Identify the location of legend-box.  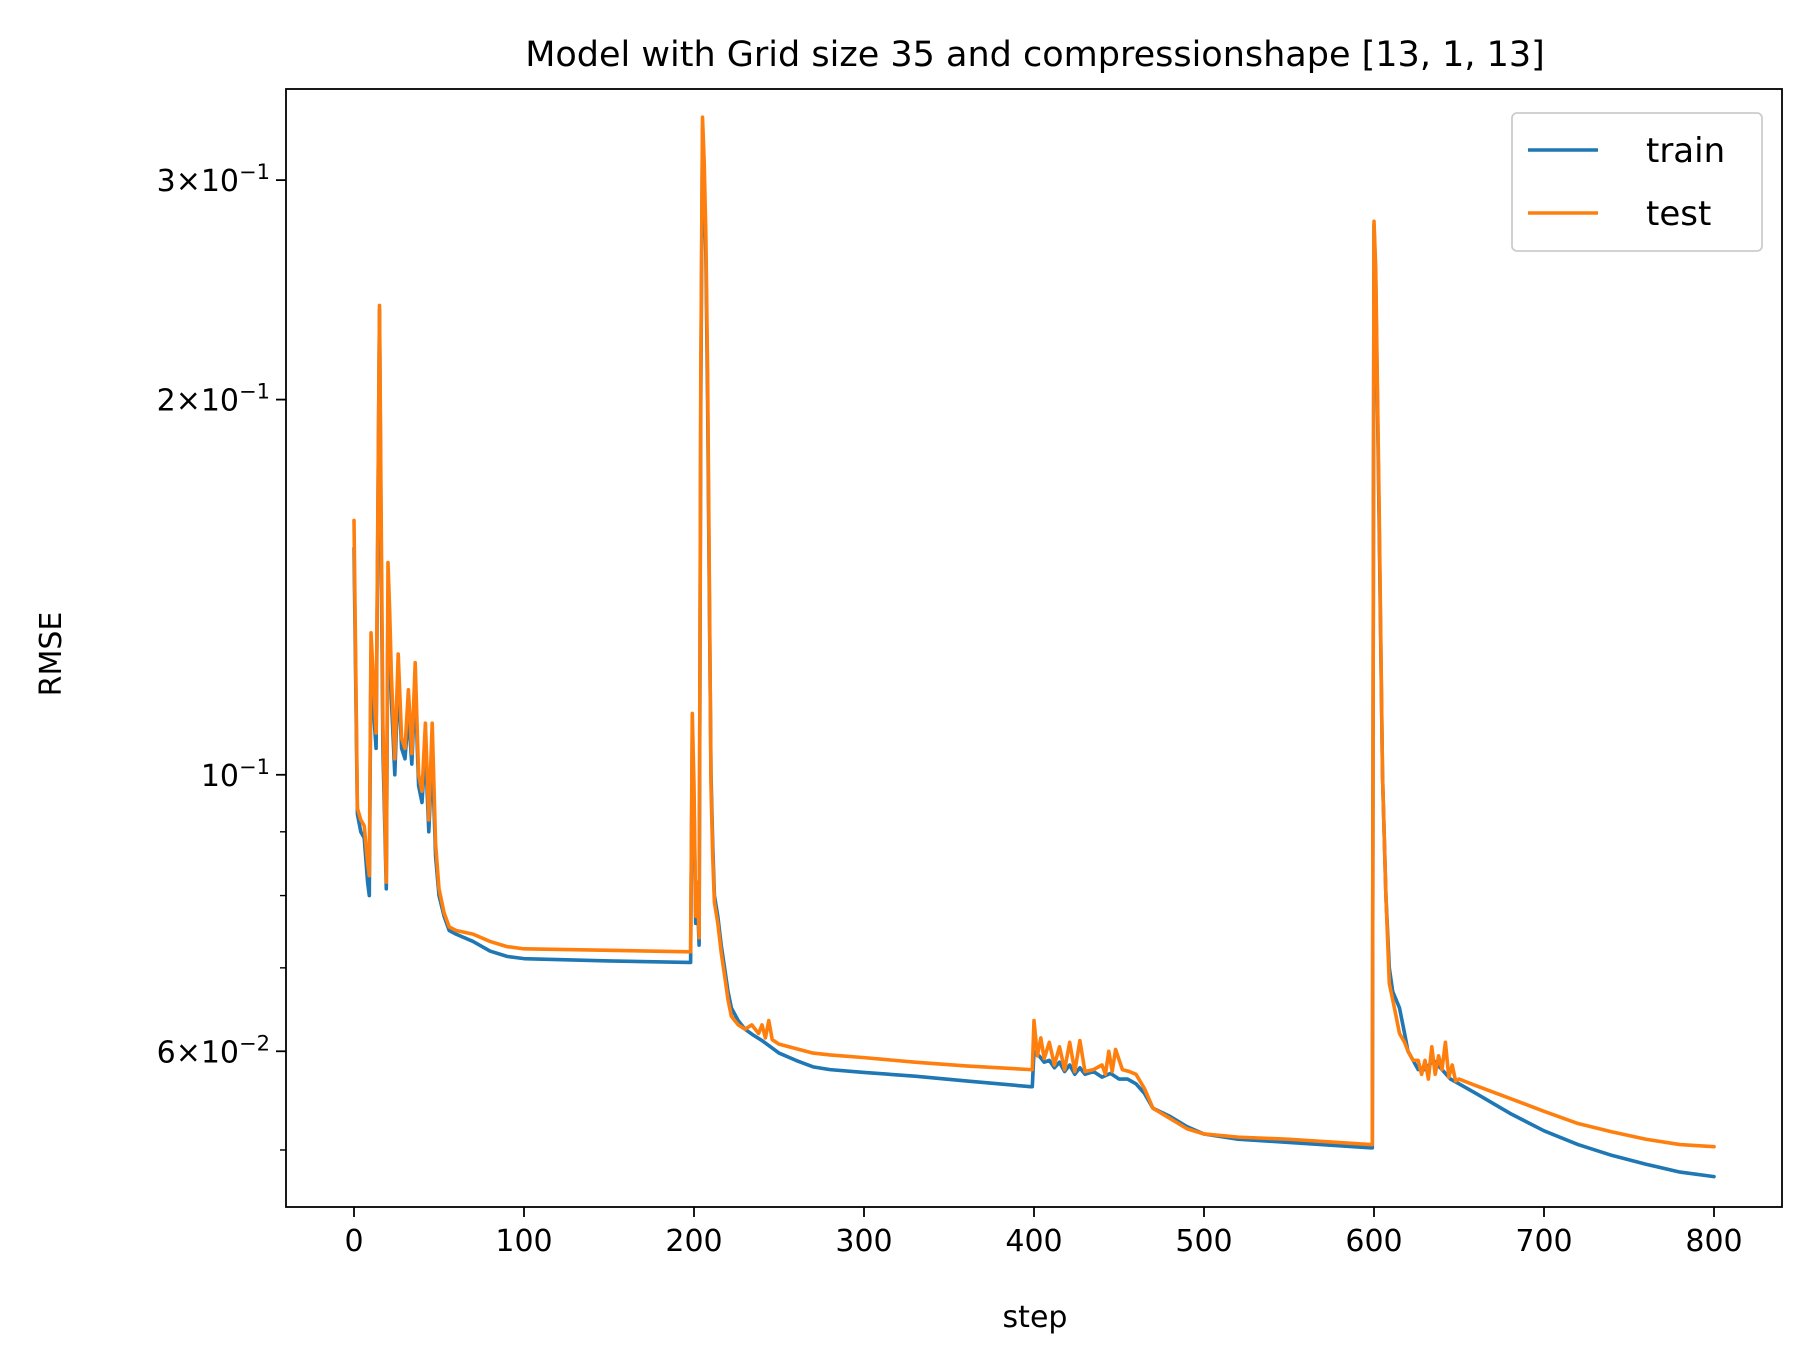
(1637, 182).